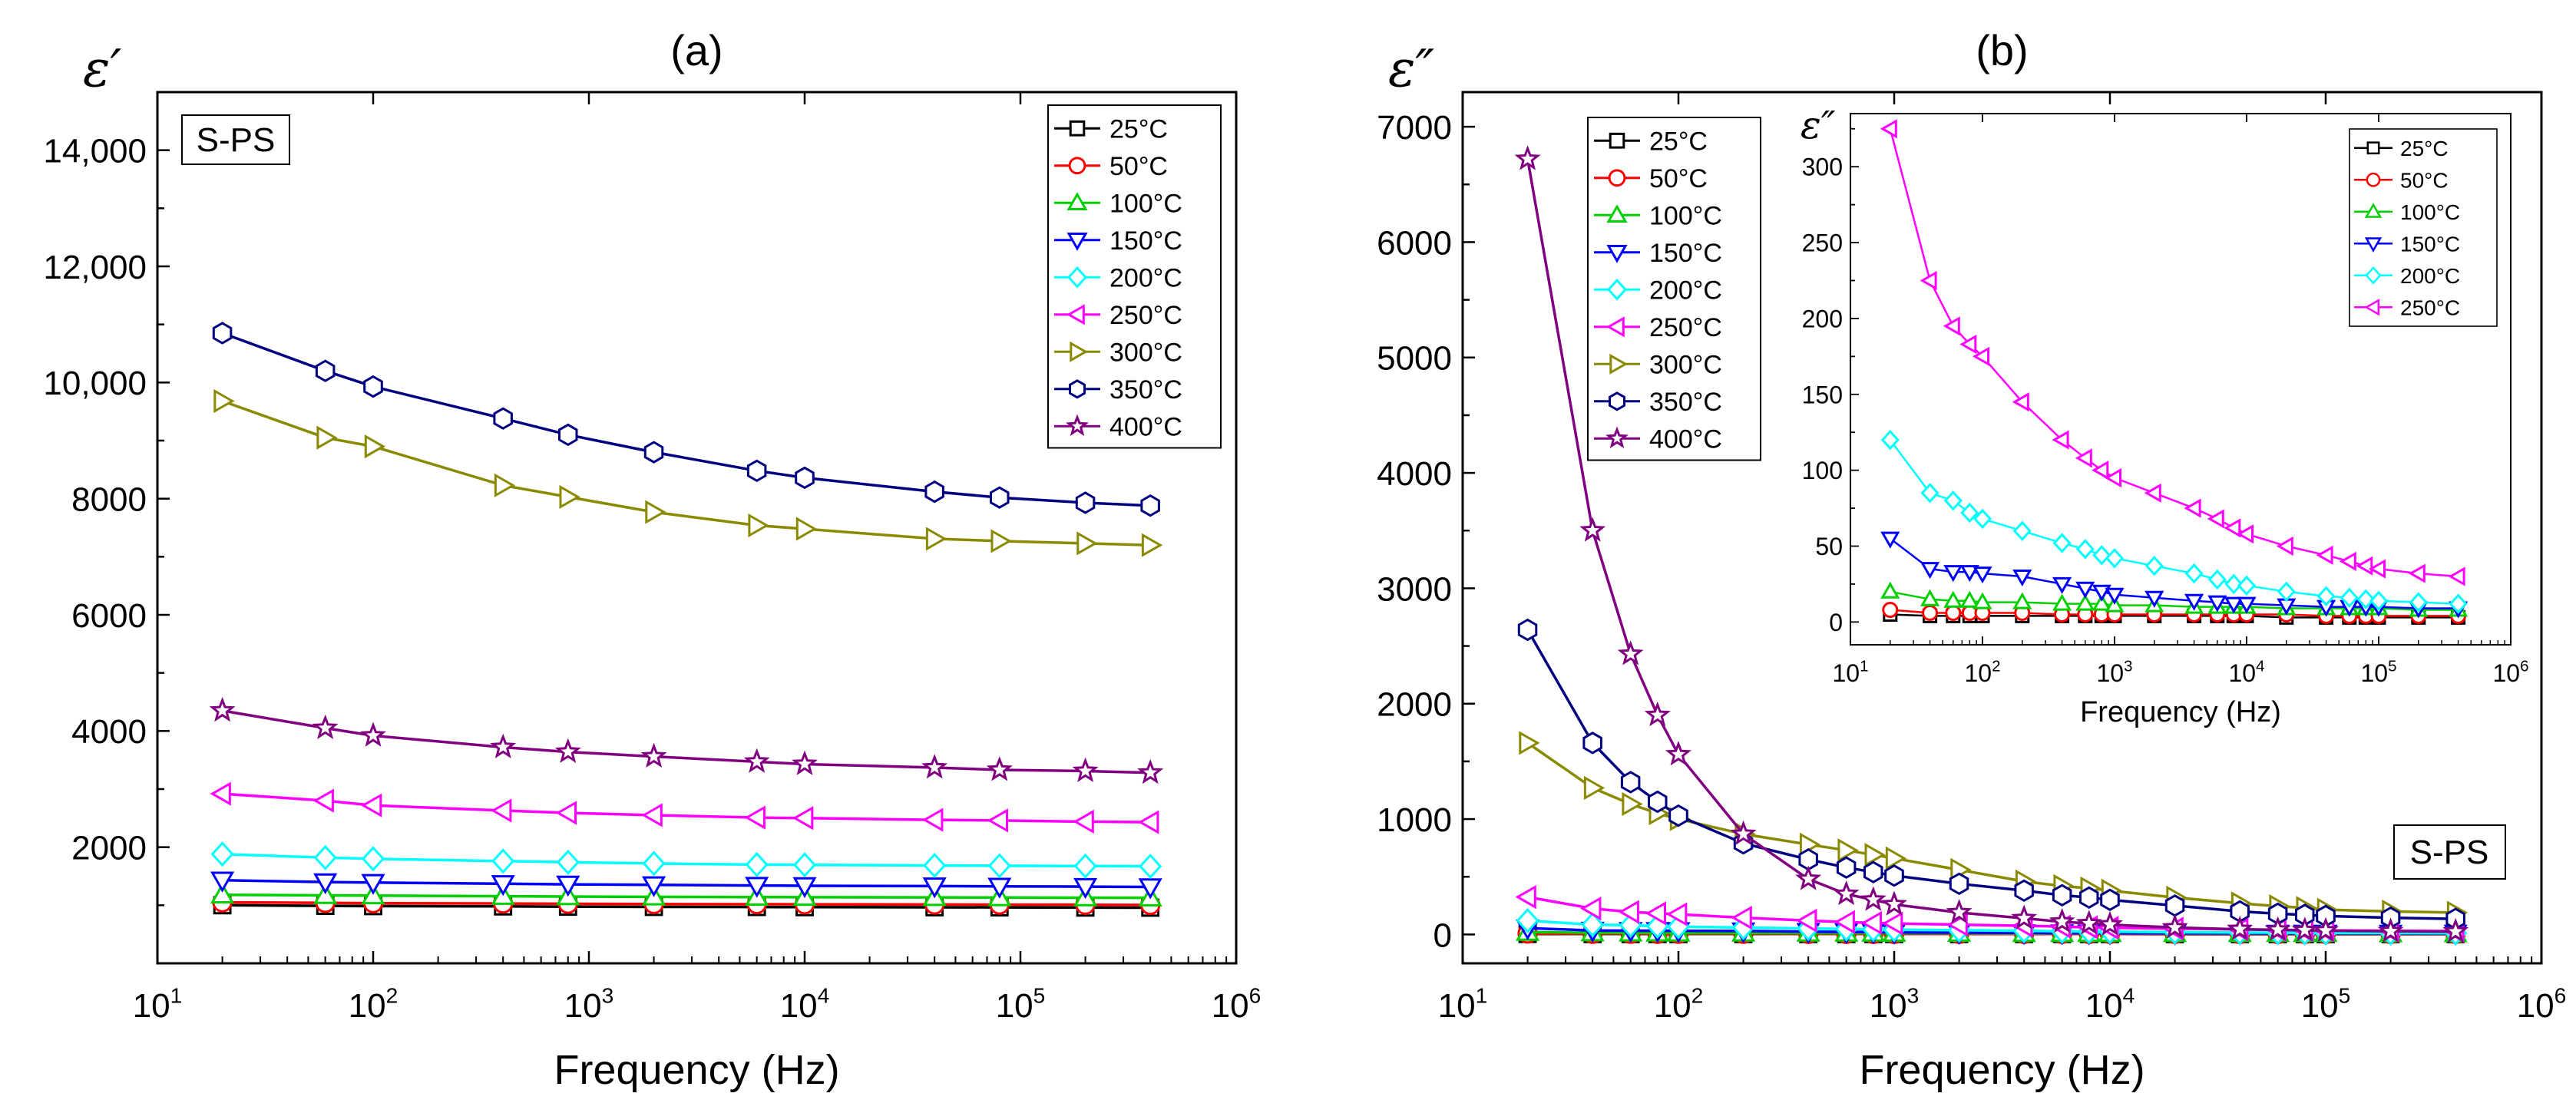  Describe the element at coordinates (687, 897) in the screenshot. I see `a-line-100c` at that location.